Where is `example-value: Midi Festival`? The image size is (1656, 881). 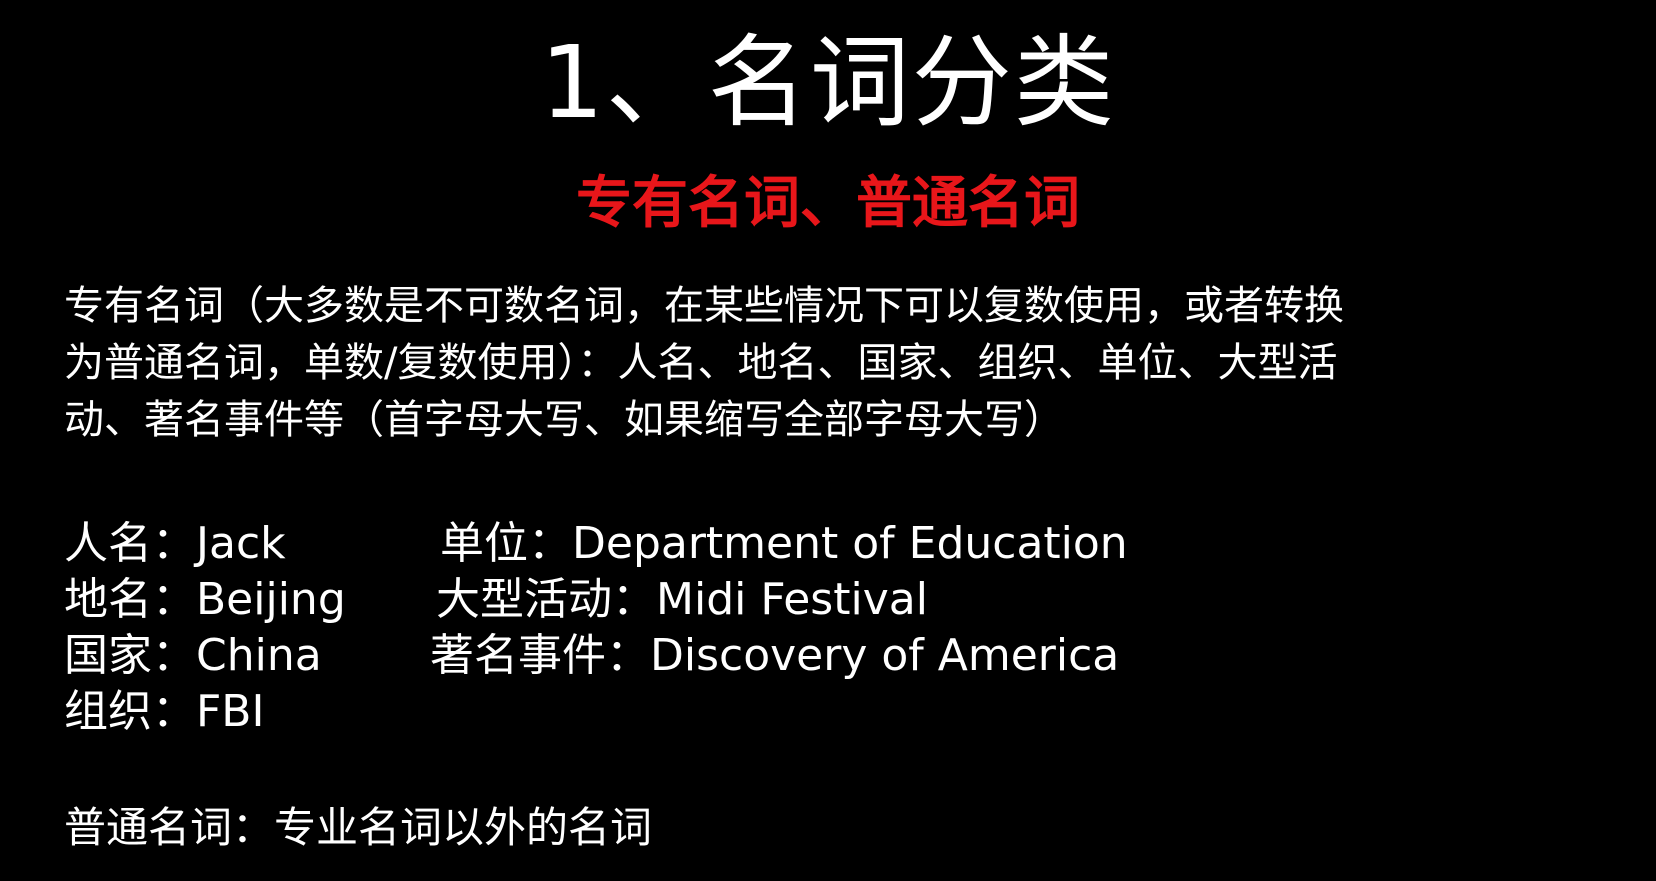 example-value: Midi Festival is located at coordinates (792, 599).